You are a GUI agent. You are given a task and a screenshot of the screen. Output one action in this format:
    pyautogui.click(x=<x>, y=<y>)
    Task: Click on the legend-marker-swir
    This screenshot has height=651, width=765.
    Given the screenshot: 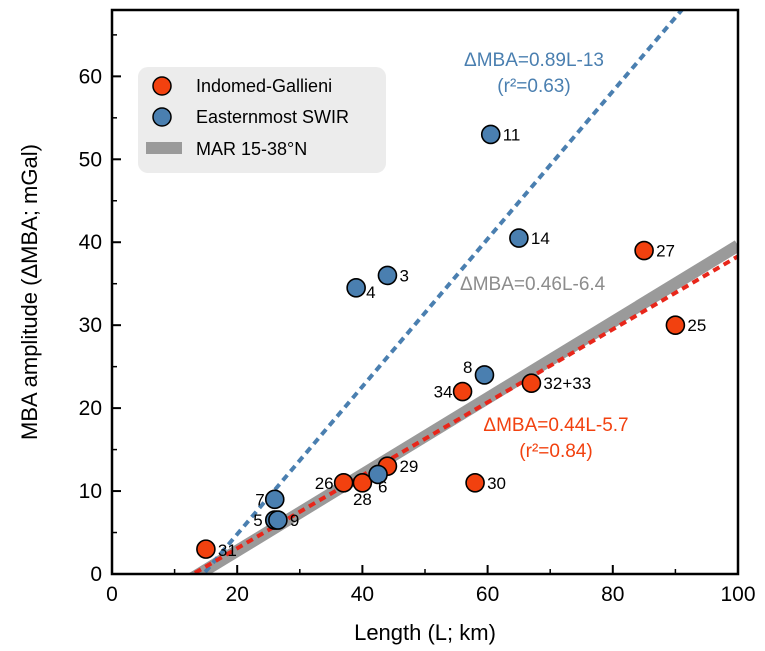 What is the action you would take?
    pyautogui.click(x=162, y=117)
    